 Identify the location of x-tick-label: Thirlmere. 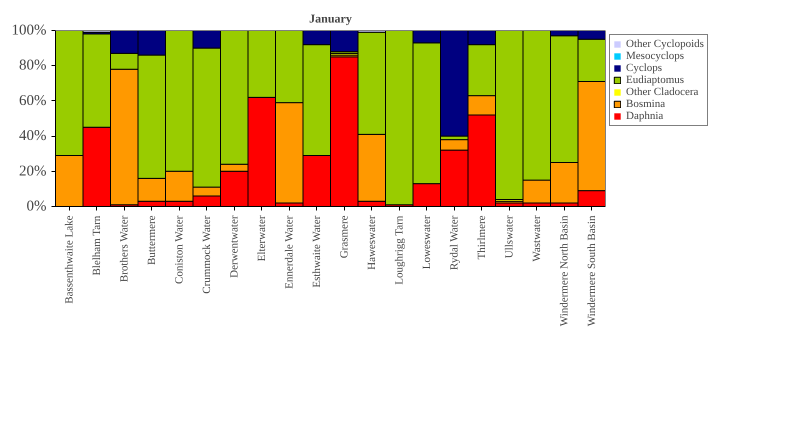
(482, 237).